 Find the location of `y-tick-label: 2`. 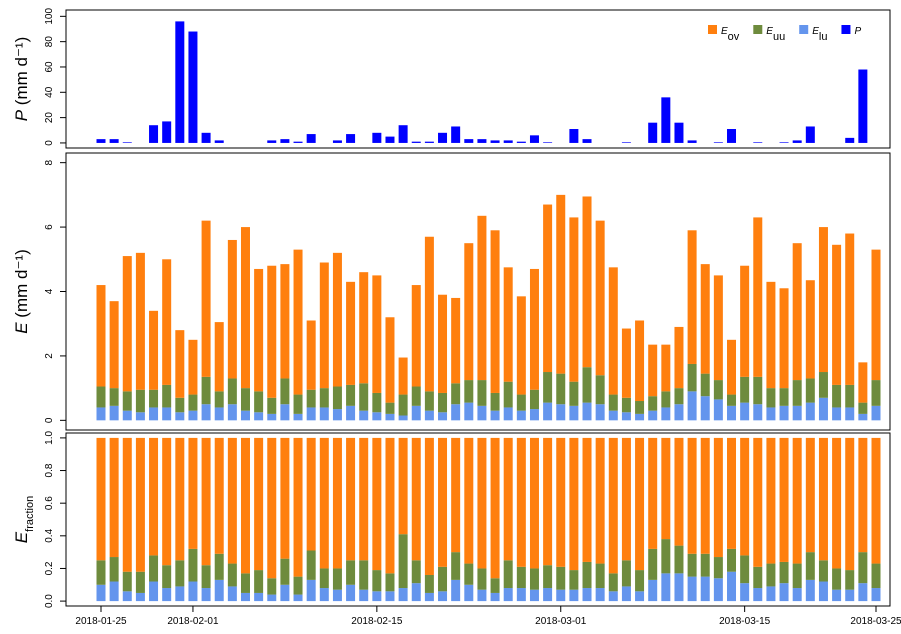

y-tick-label: 2 is located at coordinates (49, 356).